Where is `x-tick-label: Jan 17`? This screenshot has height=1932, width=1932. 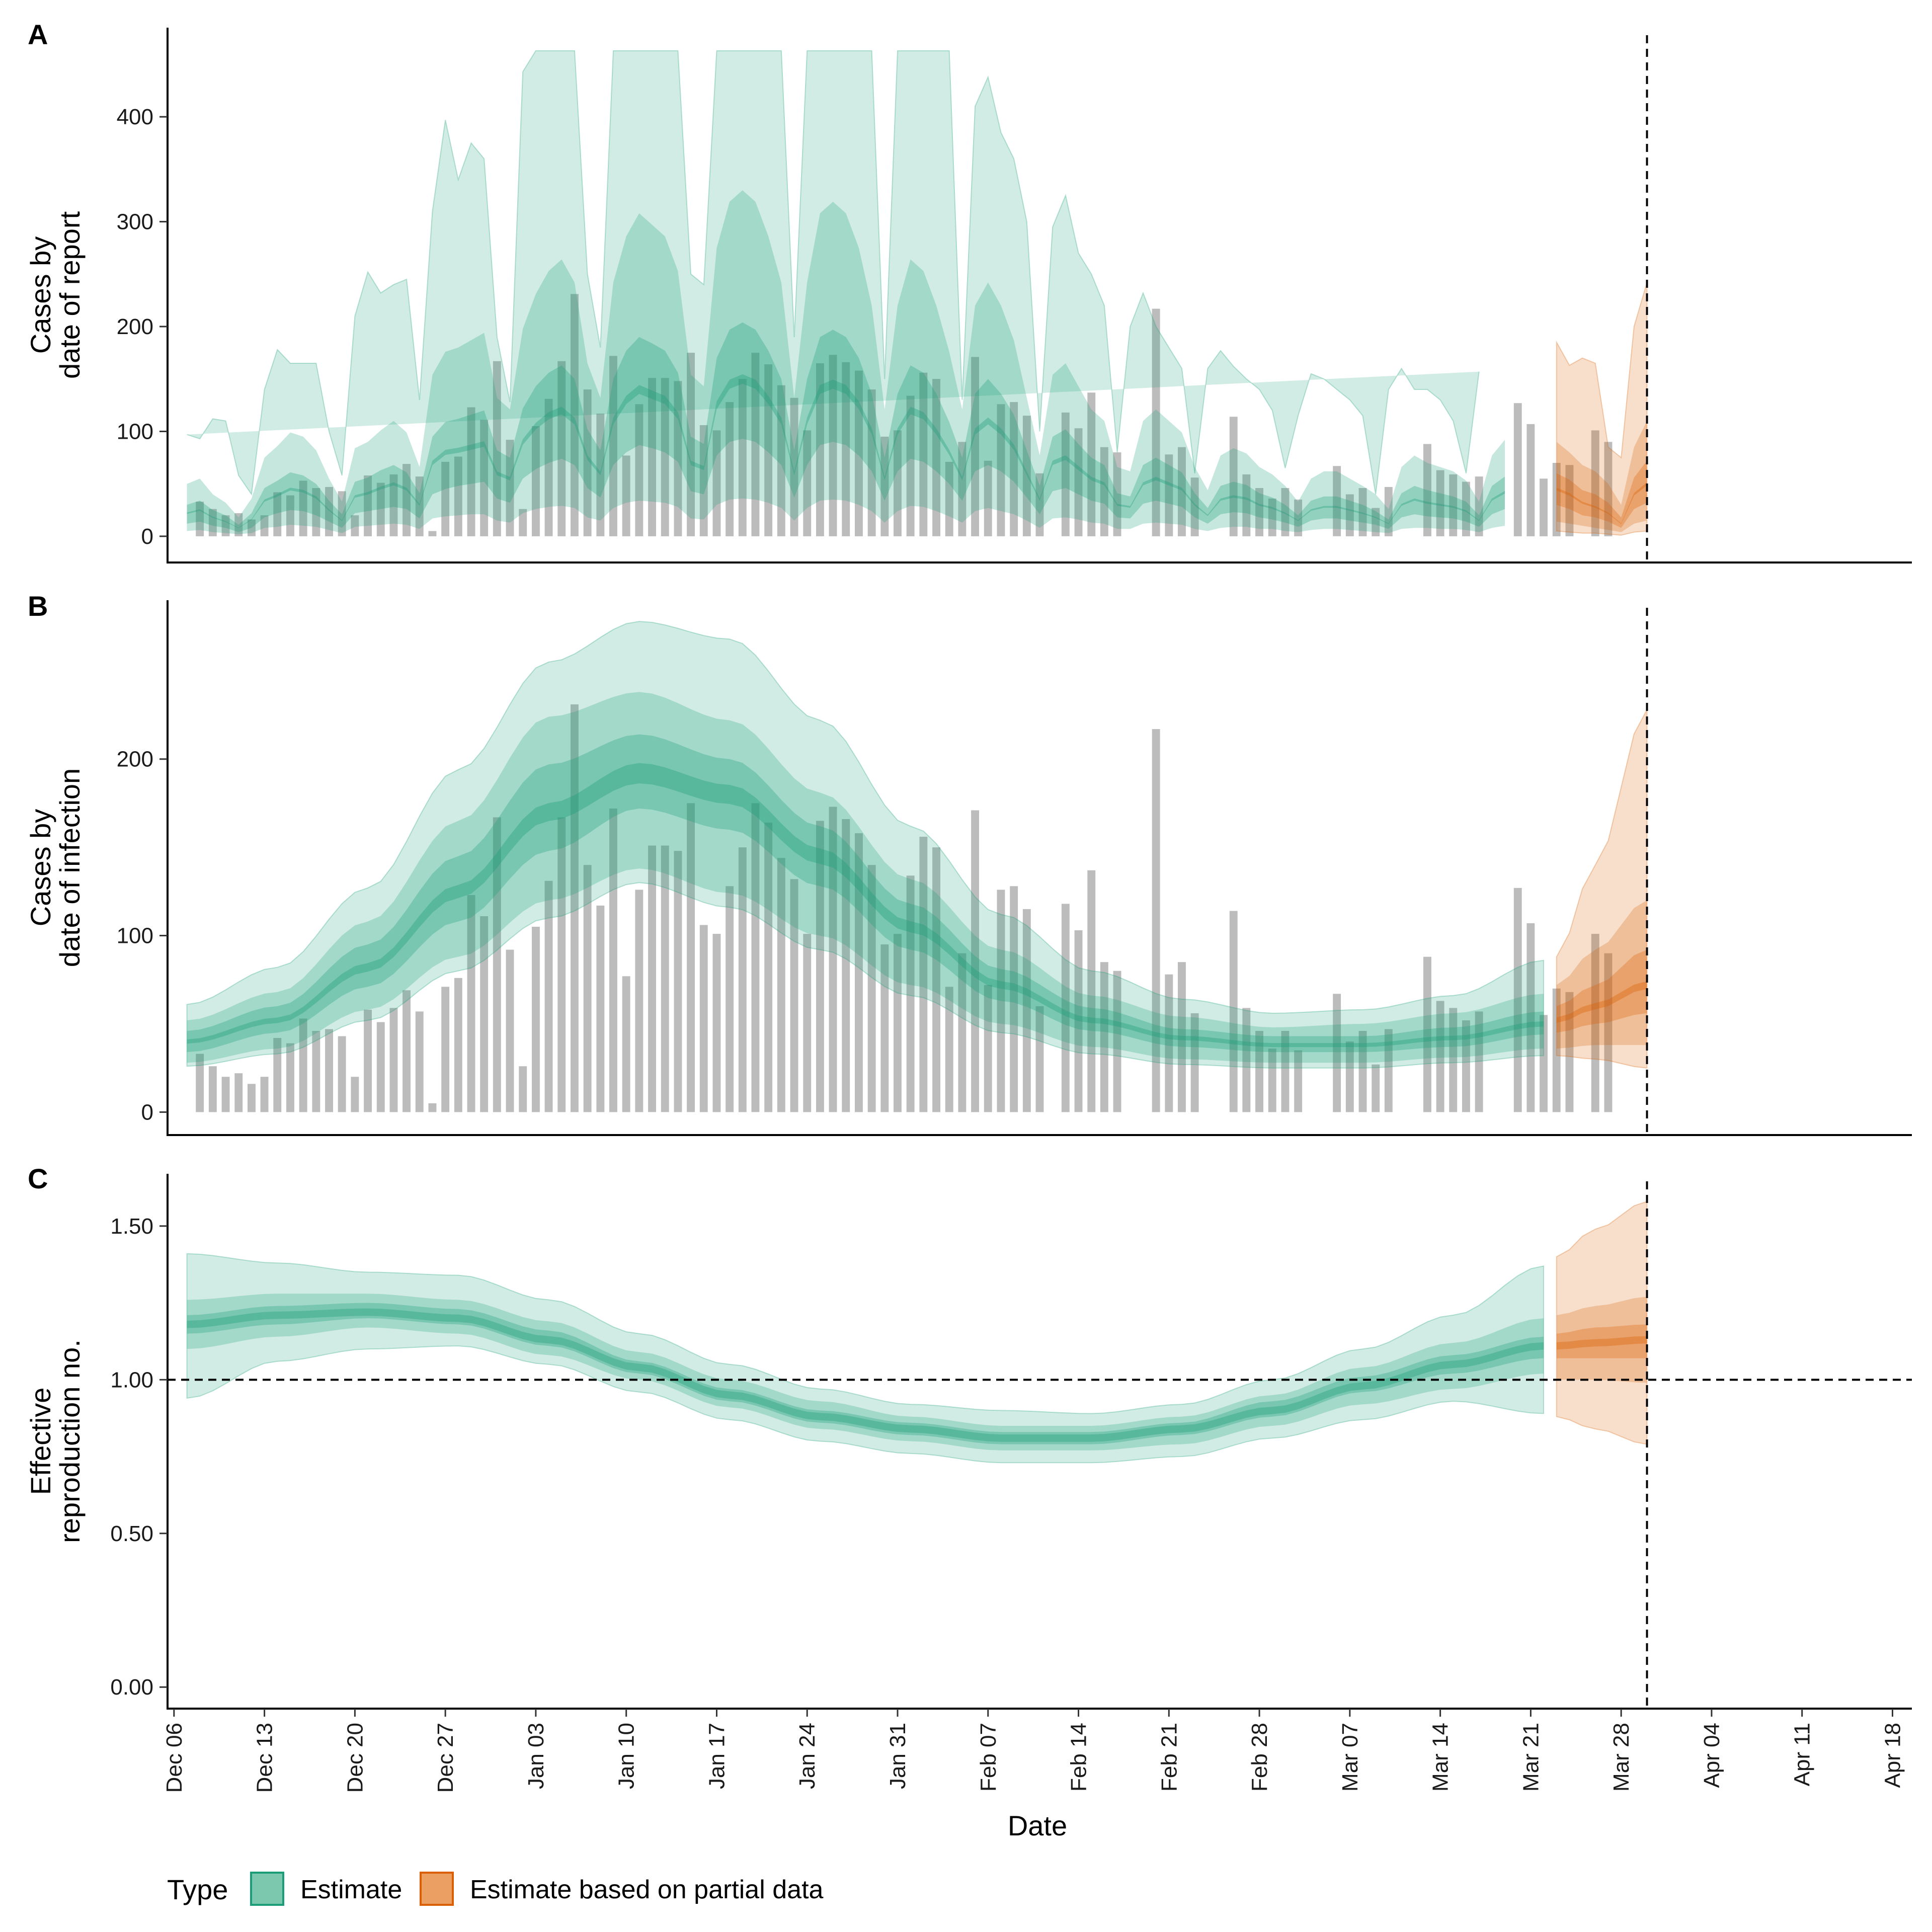
x-tick-label: Jan 17 is located at coordinates (717, 1756).